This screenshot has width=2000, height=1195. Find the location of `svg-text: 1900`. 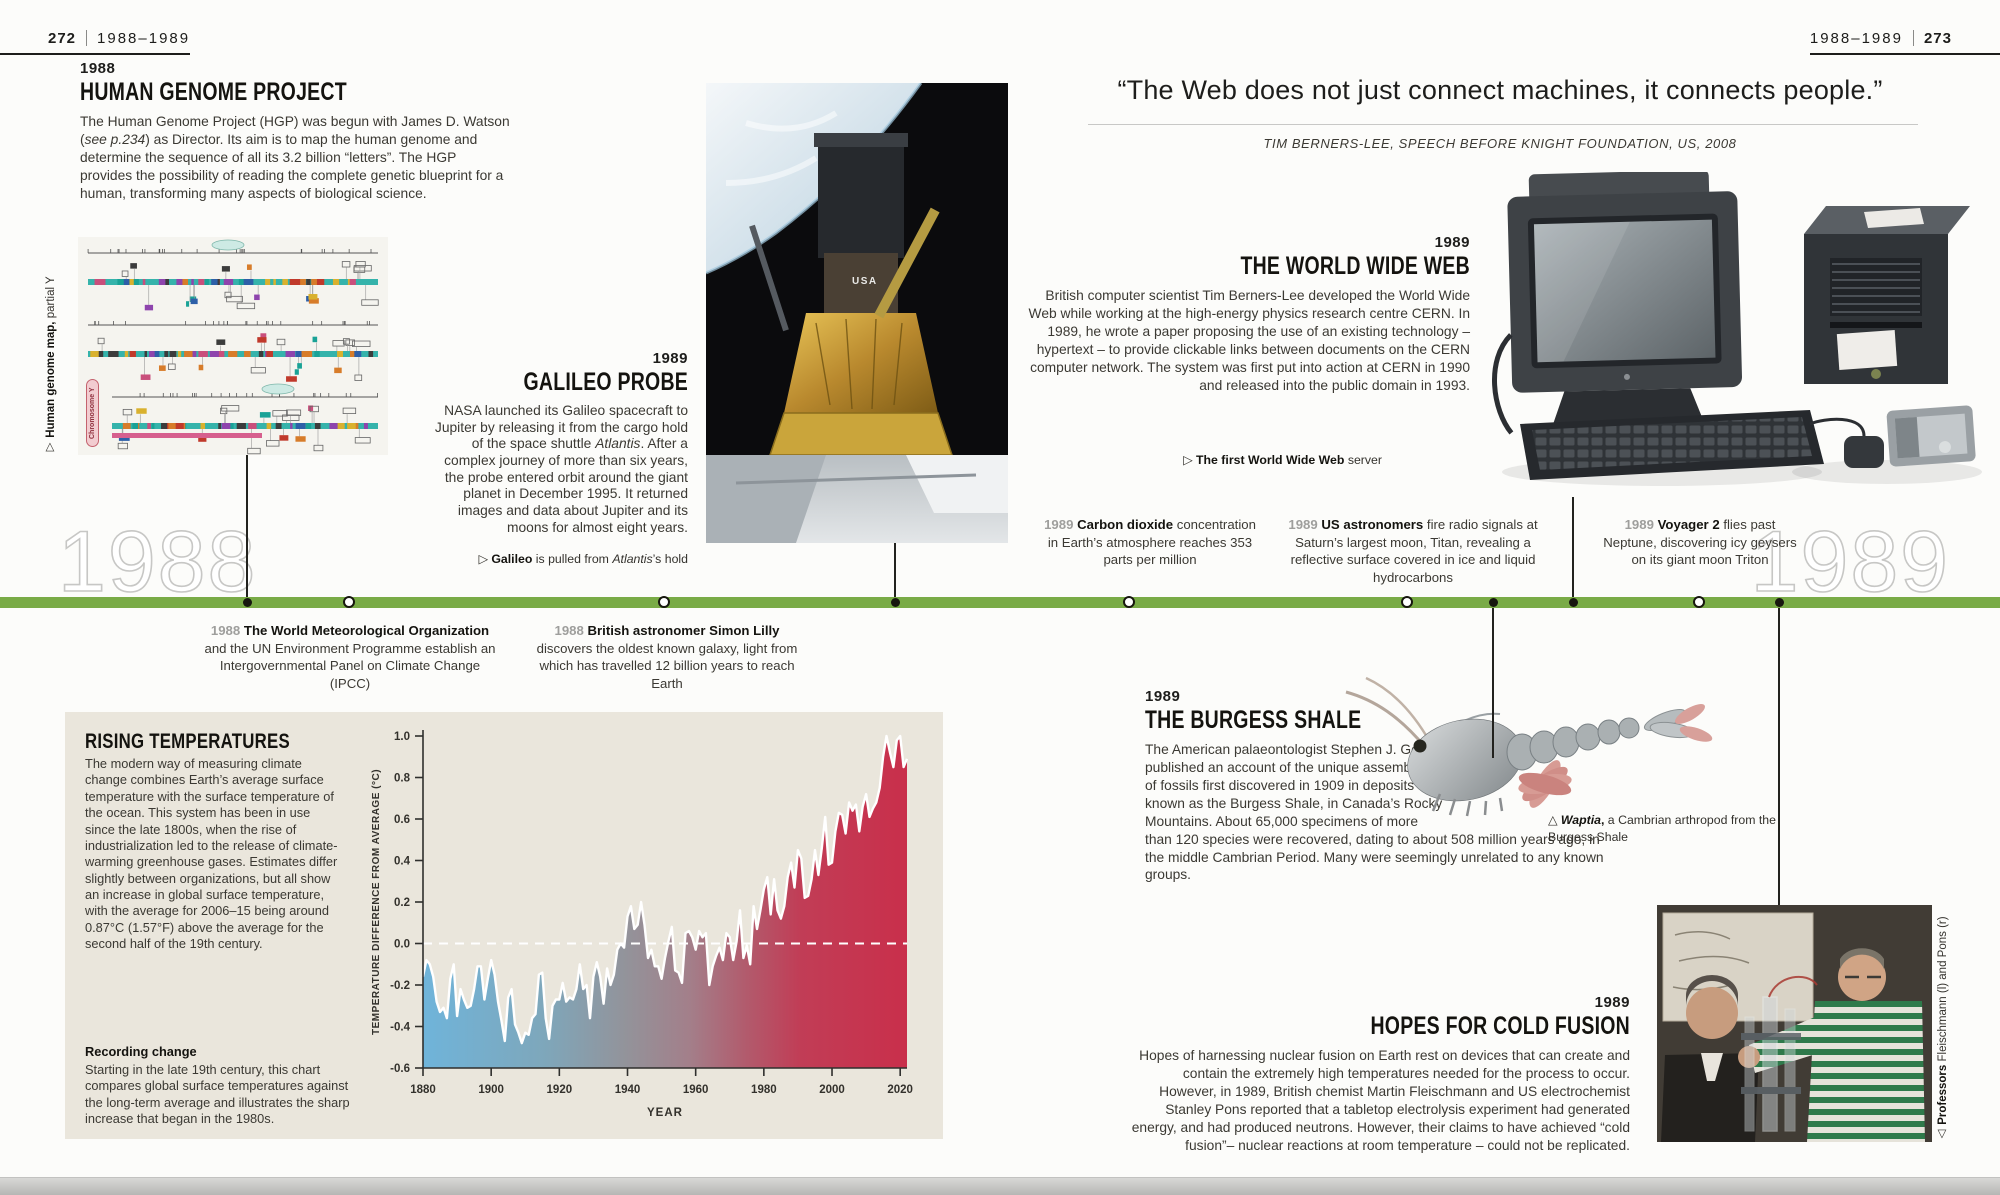

svg-text: 1900 is located at coordinates (491, 1090).